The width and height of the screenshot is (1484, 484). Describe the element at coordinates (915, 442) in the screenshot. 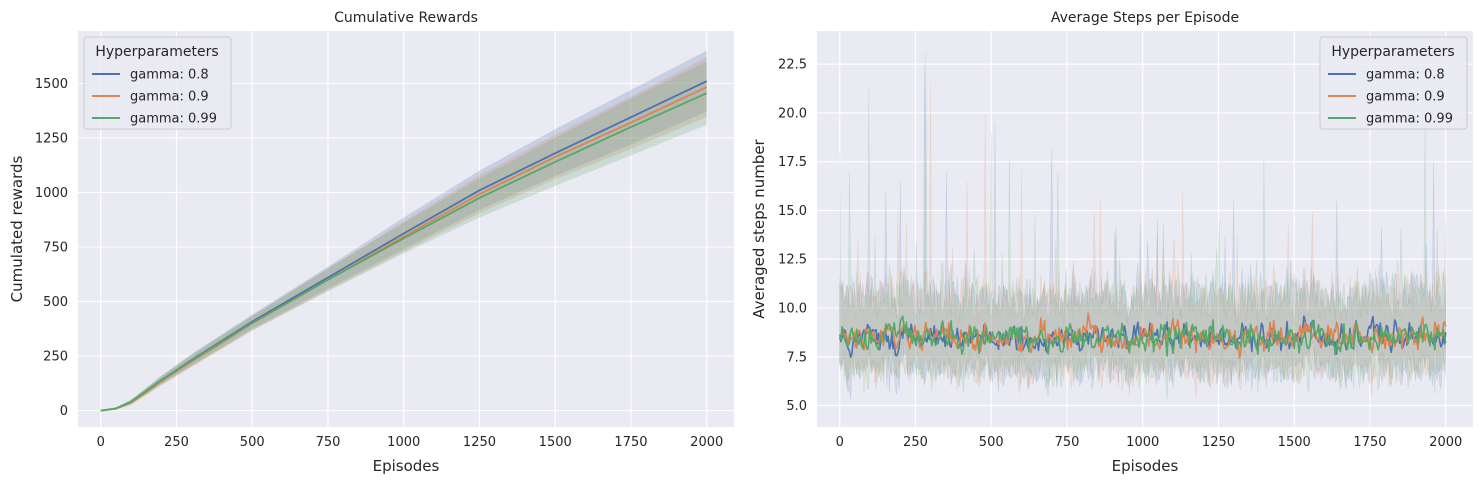

I see `right-x-tick-label: 250` at that location.